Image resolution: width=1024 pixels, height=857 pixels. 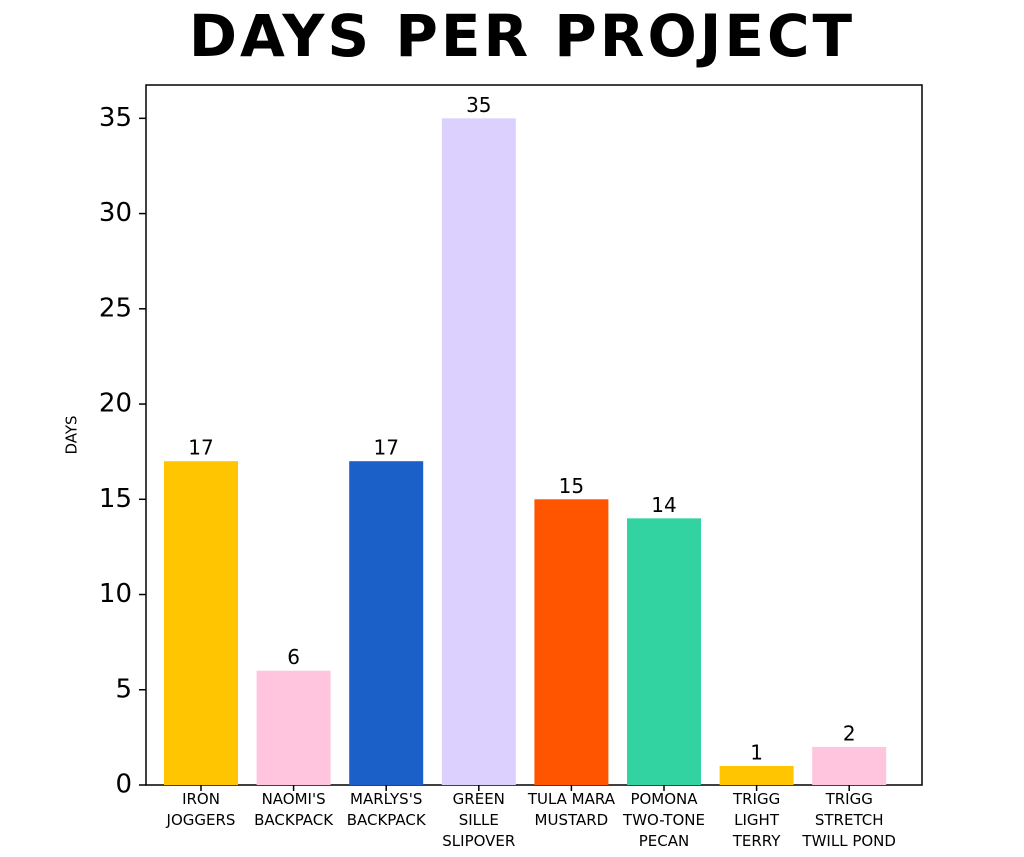 What do you see at coordinates (478, 105) in the screenshot?
I see `value-label: 35` at bounding box center [478, 105].